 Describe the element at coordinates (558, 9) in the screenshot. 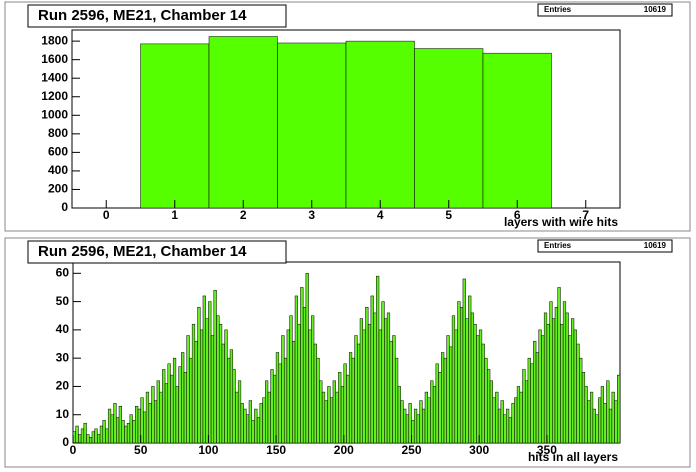

I see `stats-label: Entries` at that location.